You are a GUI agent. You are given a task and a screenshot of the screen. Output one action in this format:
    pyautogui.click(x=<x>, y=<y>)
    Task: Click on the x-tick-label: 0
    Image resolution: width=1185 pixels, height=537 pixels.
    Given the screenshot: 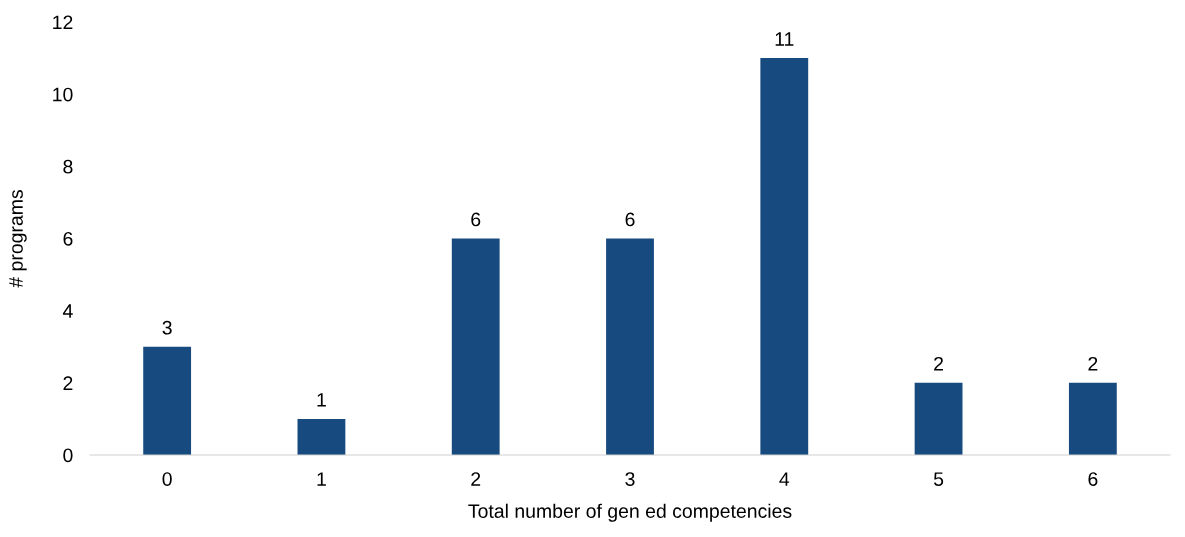 What is the action you would take?
    pyautogui.click(x=167, y=479)
    